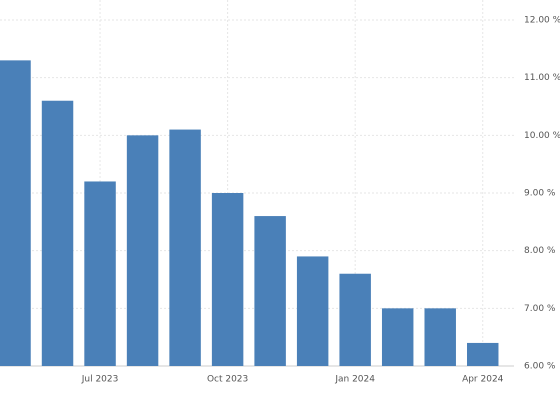  I want to click on y-tick-label: 9.00 %, so click(540, 194).